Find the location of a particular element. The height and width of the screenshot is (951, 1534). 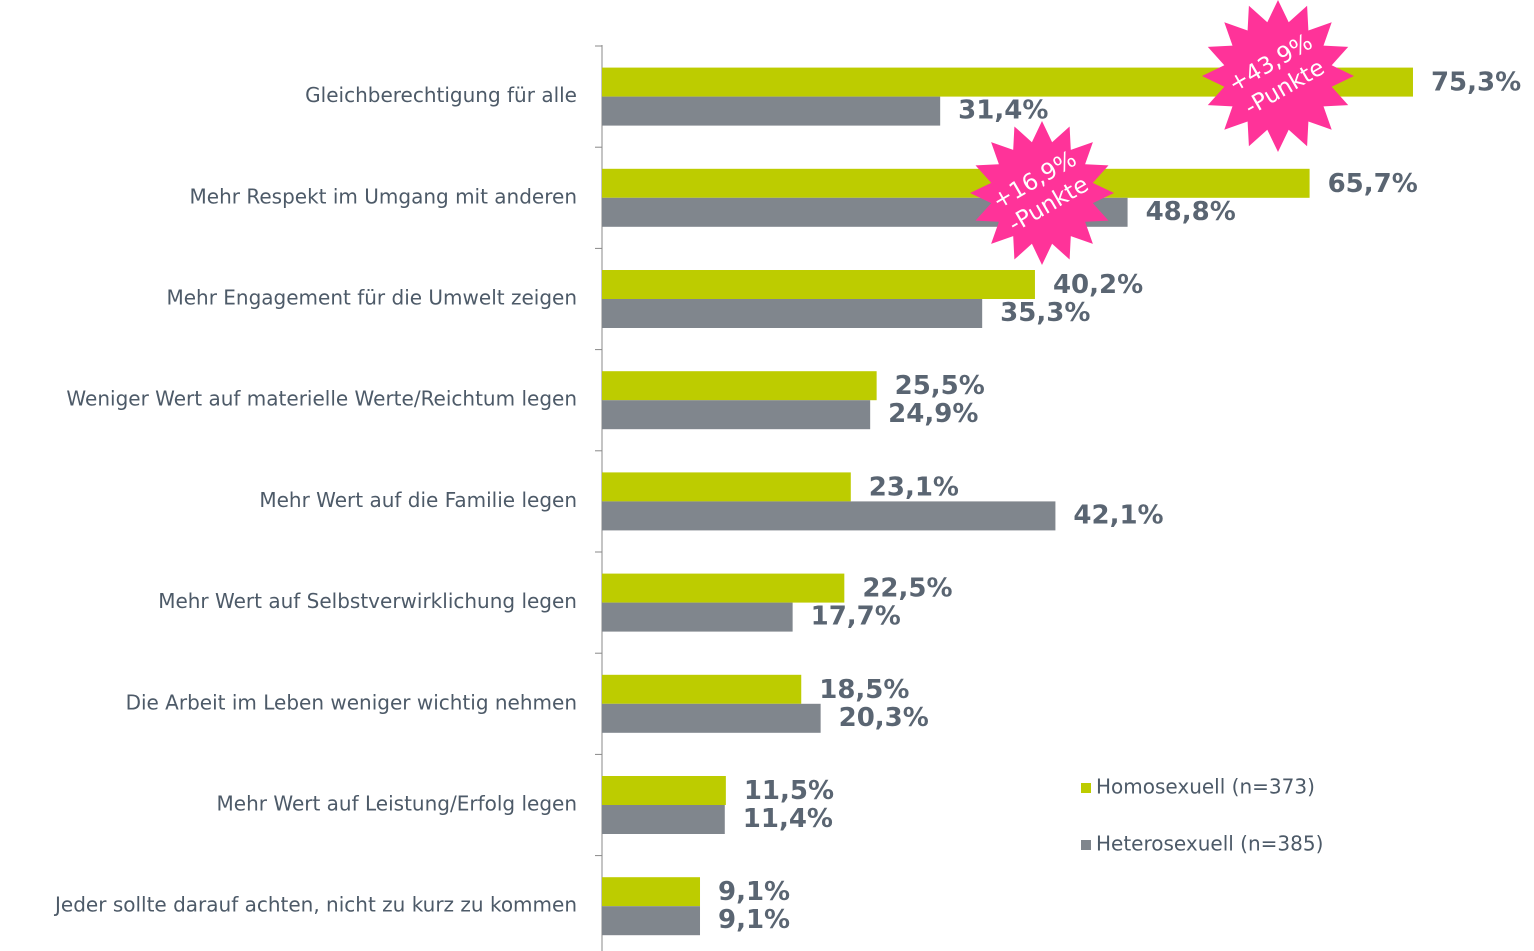

value-label: 11,5% is located at coordinates (789, 791).